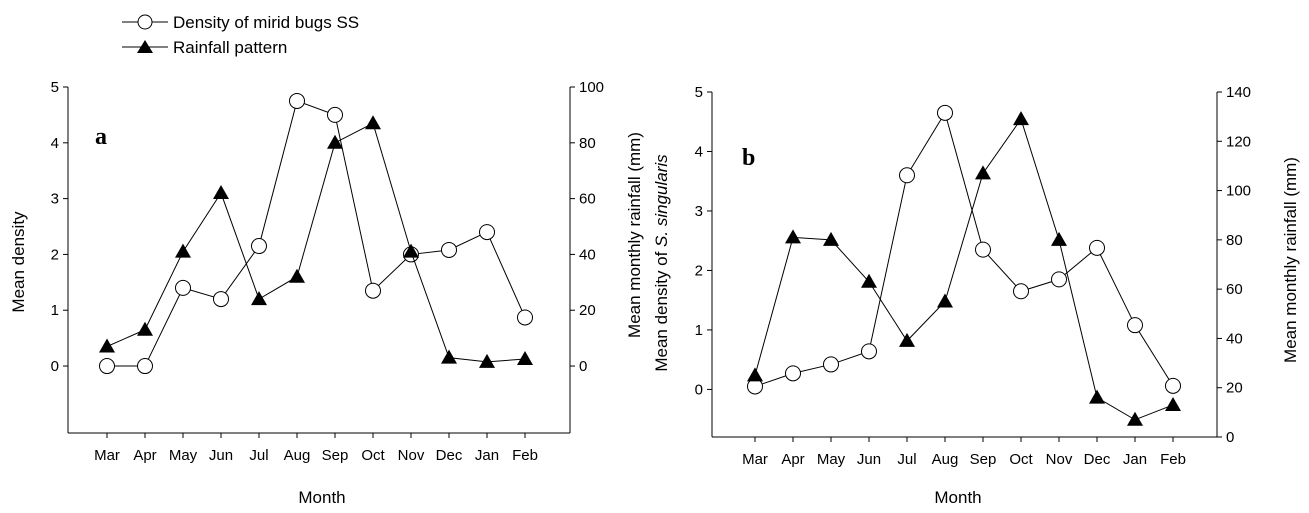  What do you see at coordinates (906, 459) in the screenshot?
I see `panel-b-x-tick-label: Jul` at bounding box center [906, 459].